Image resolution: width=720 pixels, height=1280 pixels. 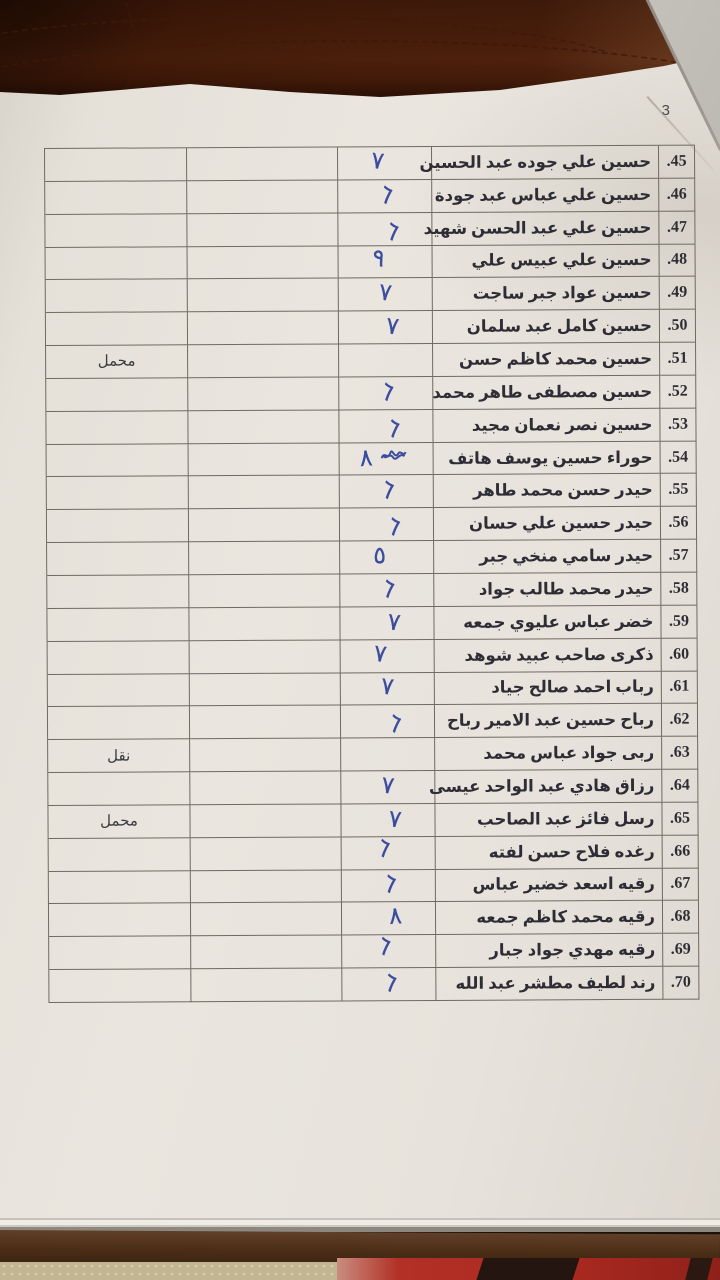 I want to click on number-cell: 63., so click(x=680, y=753).